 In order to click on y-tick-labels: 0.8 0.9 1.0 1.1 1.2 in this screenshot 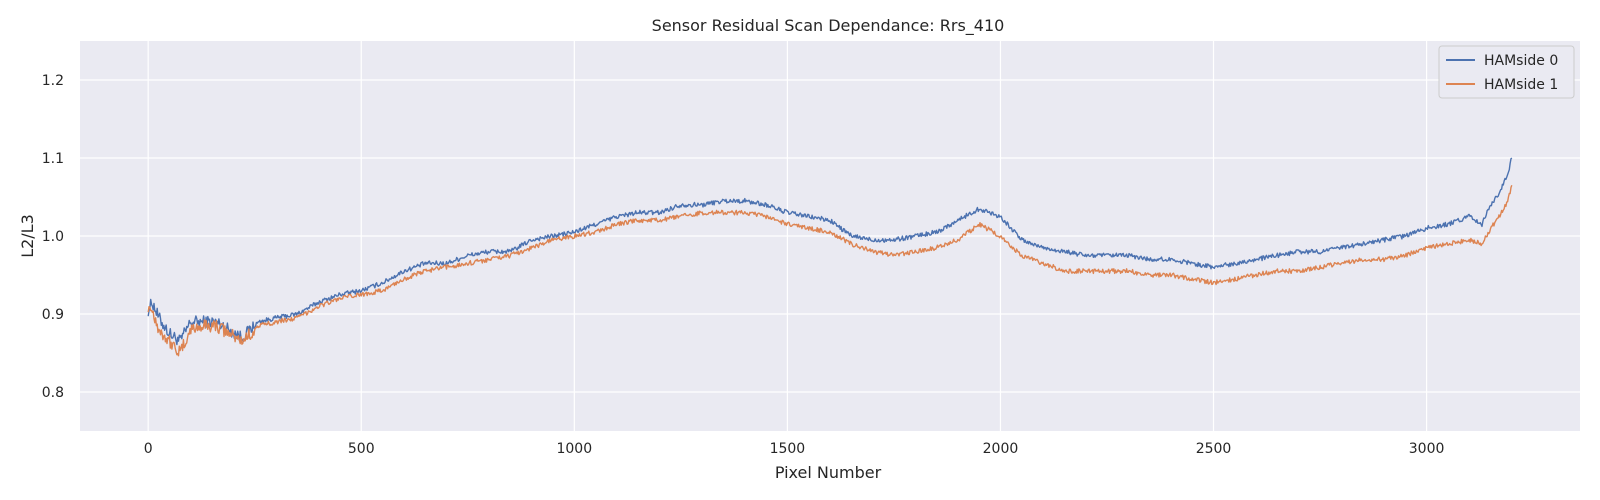, I will do `click(53, 237)`.